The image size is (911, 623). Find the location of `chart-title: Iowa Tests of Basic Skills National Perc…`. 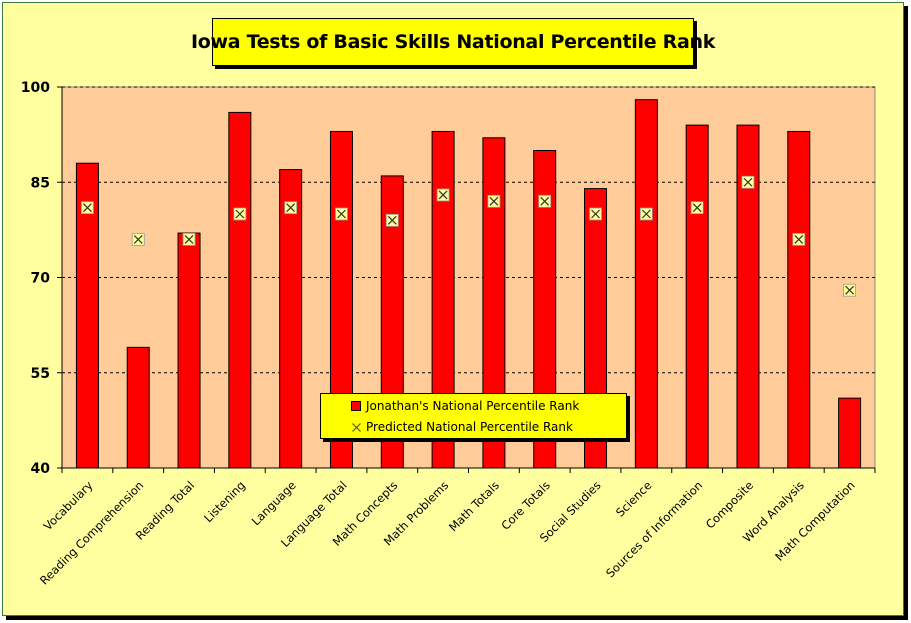

chart-title: Iowa Tests of Basic Skills National Perc… is located at coordinates (453, 42).